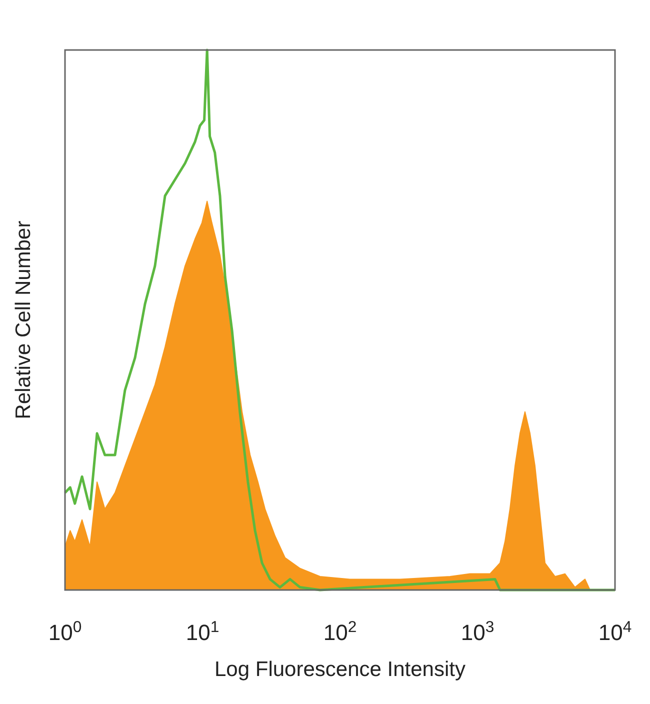 The width and height of the screenshot is (650, 704). What do you see at coordinates (477, 631) in the screenshot?
I see `x-tick-label: 10$^{3}$` at bounding box center [477, 631].